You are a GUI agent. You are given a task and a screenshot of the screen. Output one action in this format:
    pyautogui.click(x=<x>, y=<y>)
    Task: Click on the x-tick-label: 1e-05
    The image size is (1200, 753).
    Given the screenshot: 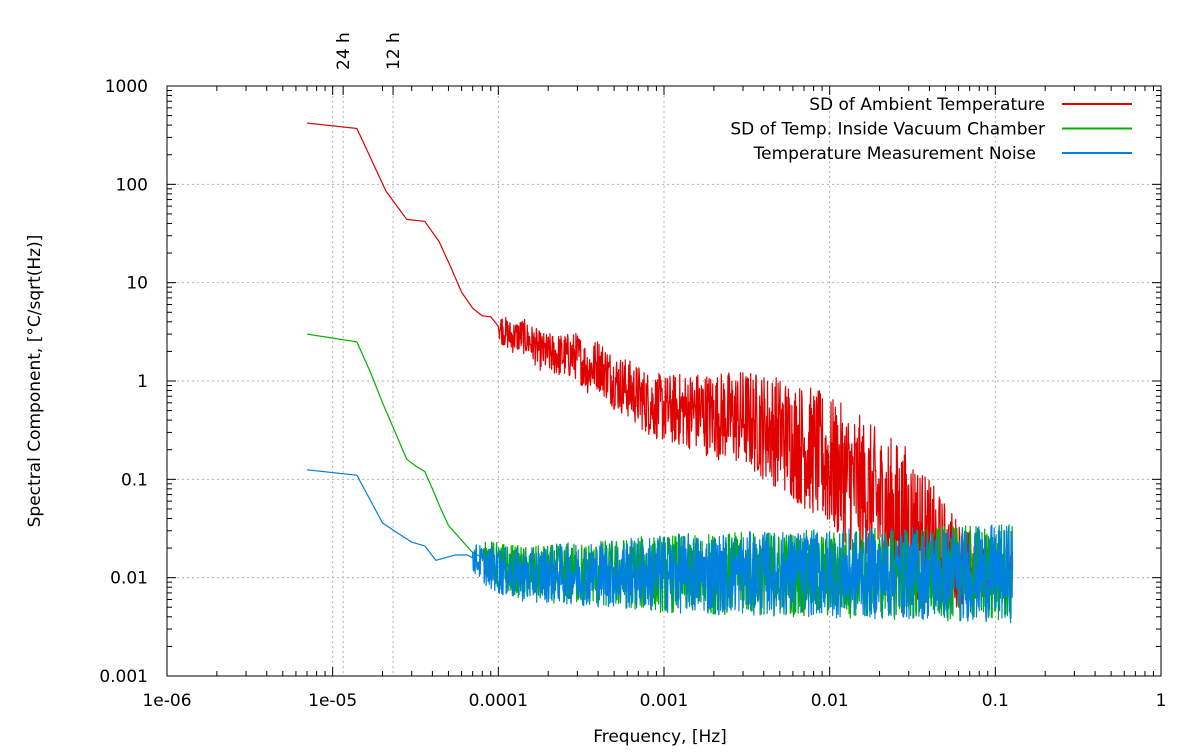 What is the action you would take?
    pyautogui.click(x=332, y=701)
    